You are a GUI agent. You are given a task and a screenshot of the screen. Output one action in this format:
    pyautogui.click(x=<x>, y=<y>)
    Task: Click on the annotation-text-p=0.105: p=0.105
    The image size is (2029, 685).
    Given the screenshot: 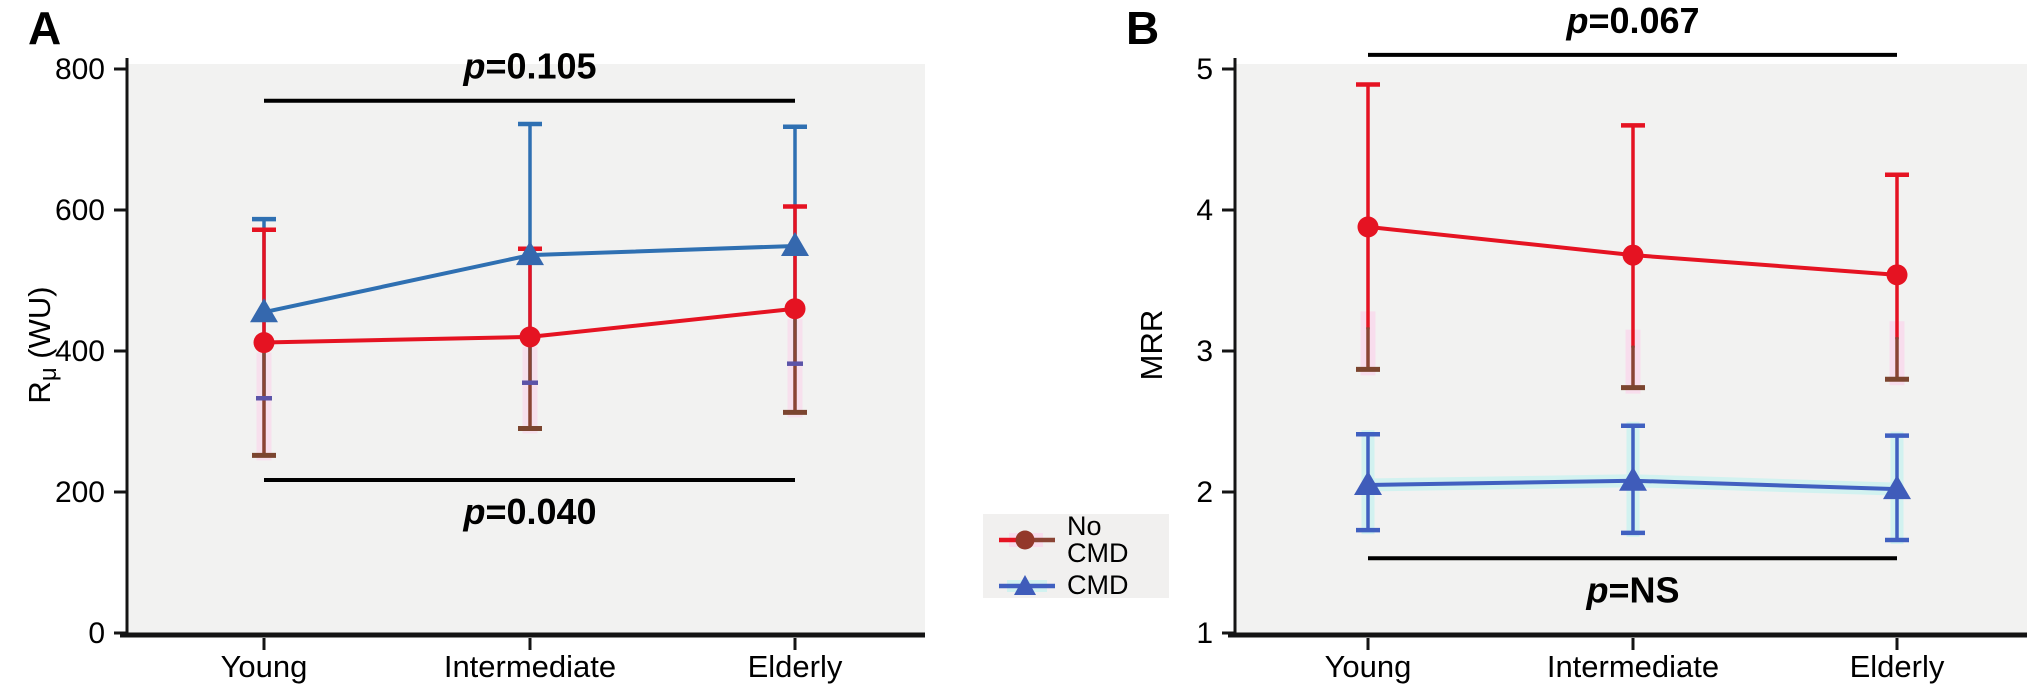 What is the action you would take?
    pyautogui.click(x=529, y=66)
    